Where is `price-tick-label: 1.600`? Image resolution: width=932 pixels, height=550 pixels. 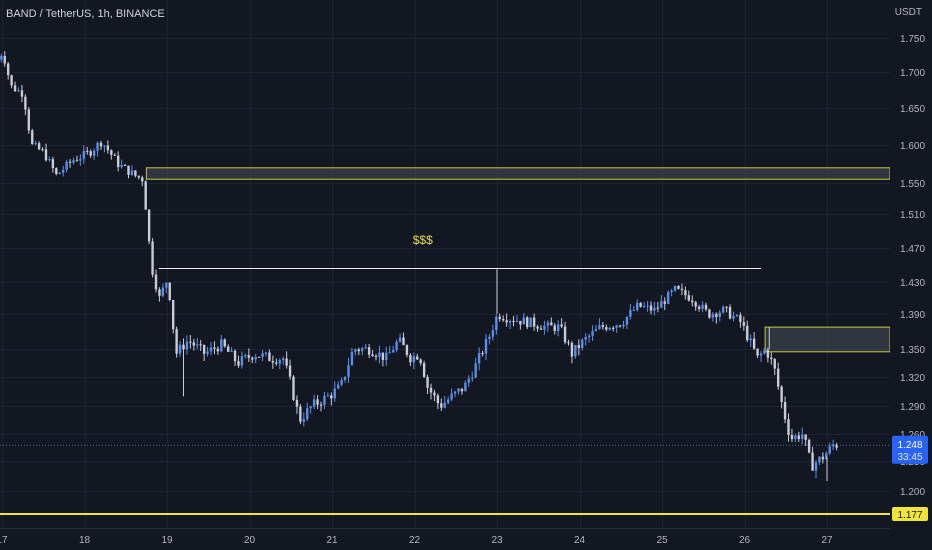 price-tick-label: 1.600 is located at coordinates (912, 146).